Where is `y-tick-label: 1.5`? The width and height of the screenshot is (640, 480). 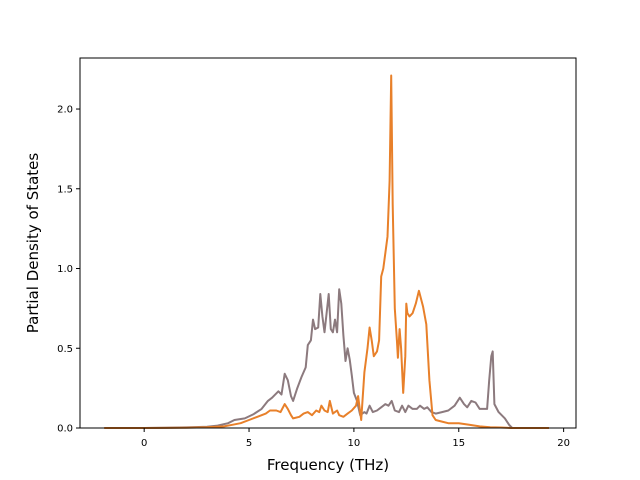 y-tick-label: 1.5 is located at coordinates (65, 189).